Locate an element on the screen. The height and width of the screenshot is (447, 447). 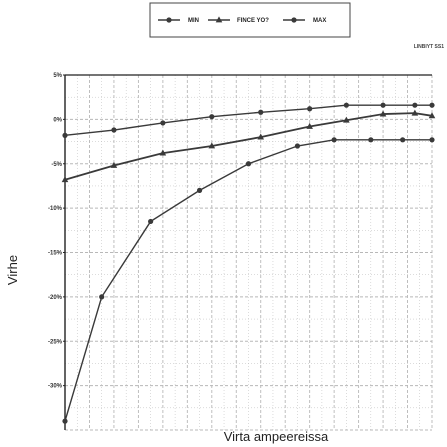
legend-items: MIN FINCE YO? MAX is located at coordinates (242, 20).